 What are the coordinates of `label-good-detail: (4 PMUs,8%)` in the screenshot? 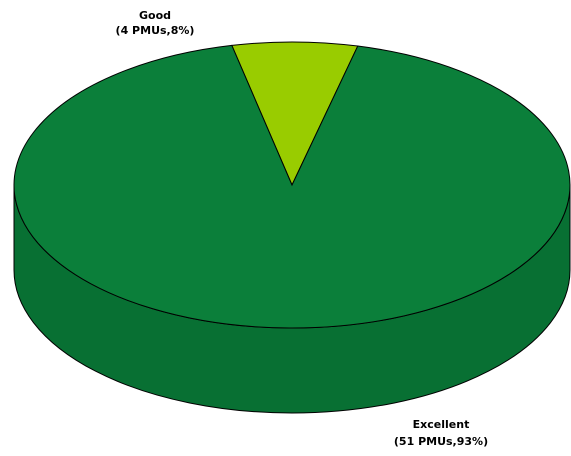 It's located at (155, 30).